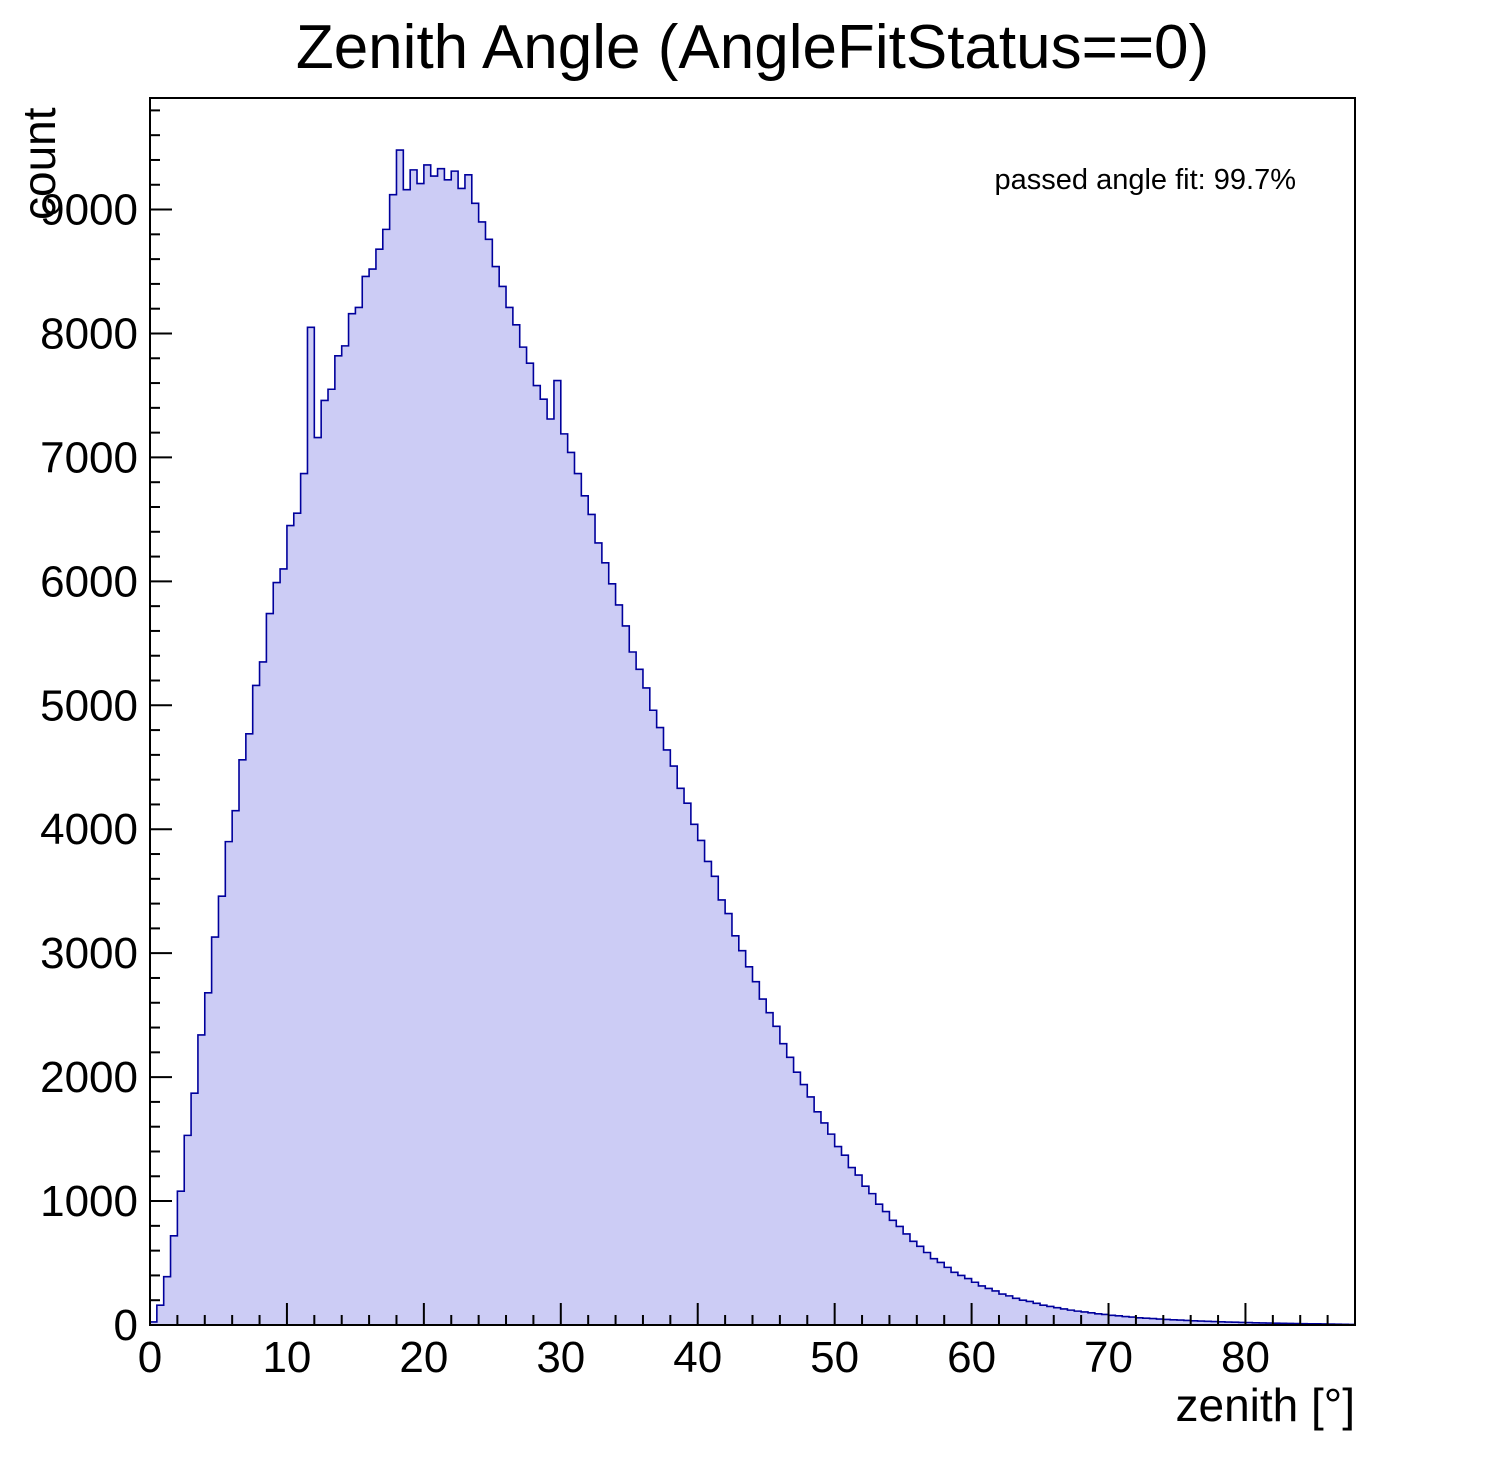 The width and height of the screenshot is (1496, 1472). What do you see at coordinates (697, 1357) in the screenshot?
I see `x-tick-label: 40` at bounding box center [697, 1357].